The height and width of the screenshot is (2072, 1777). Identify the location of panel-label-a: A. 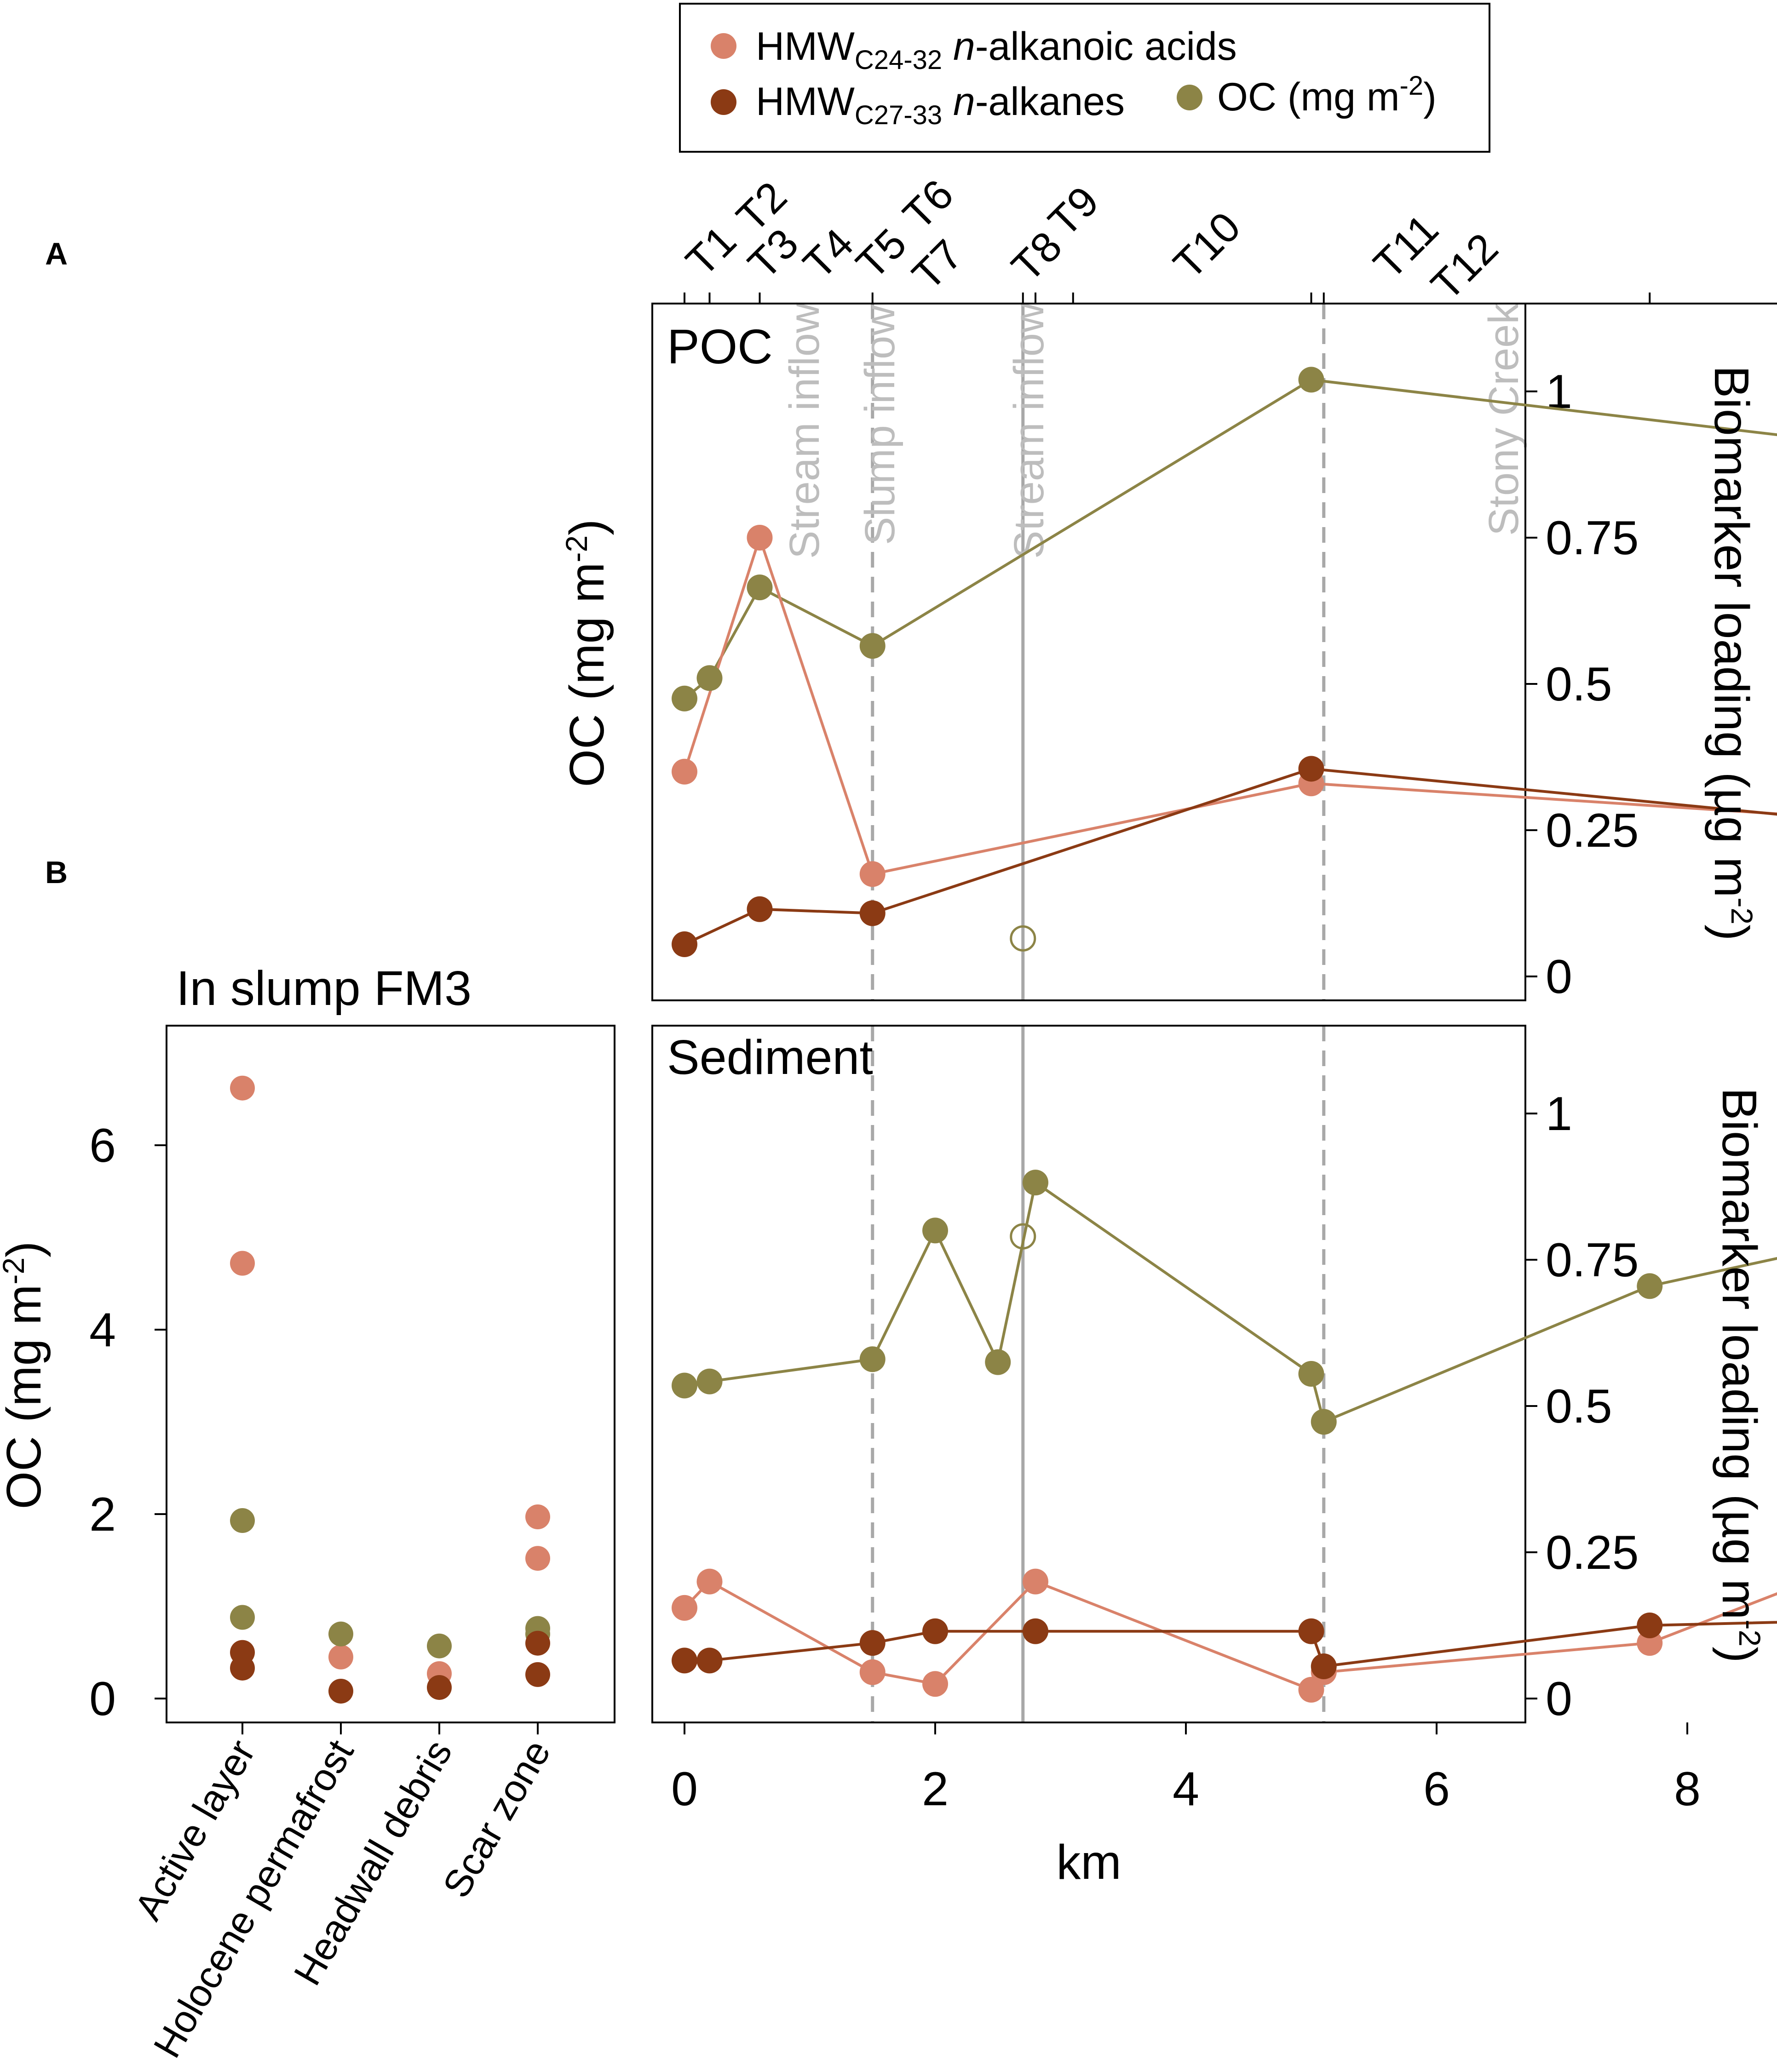
(56, 253).